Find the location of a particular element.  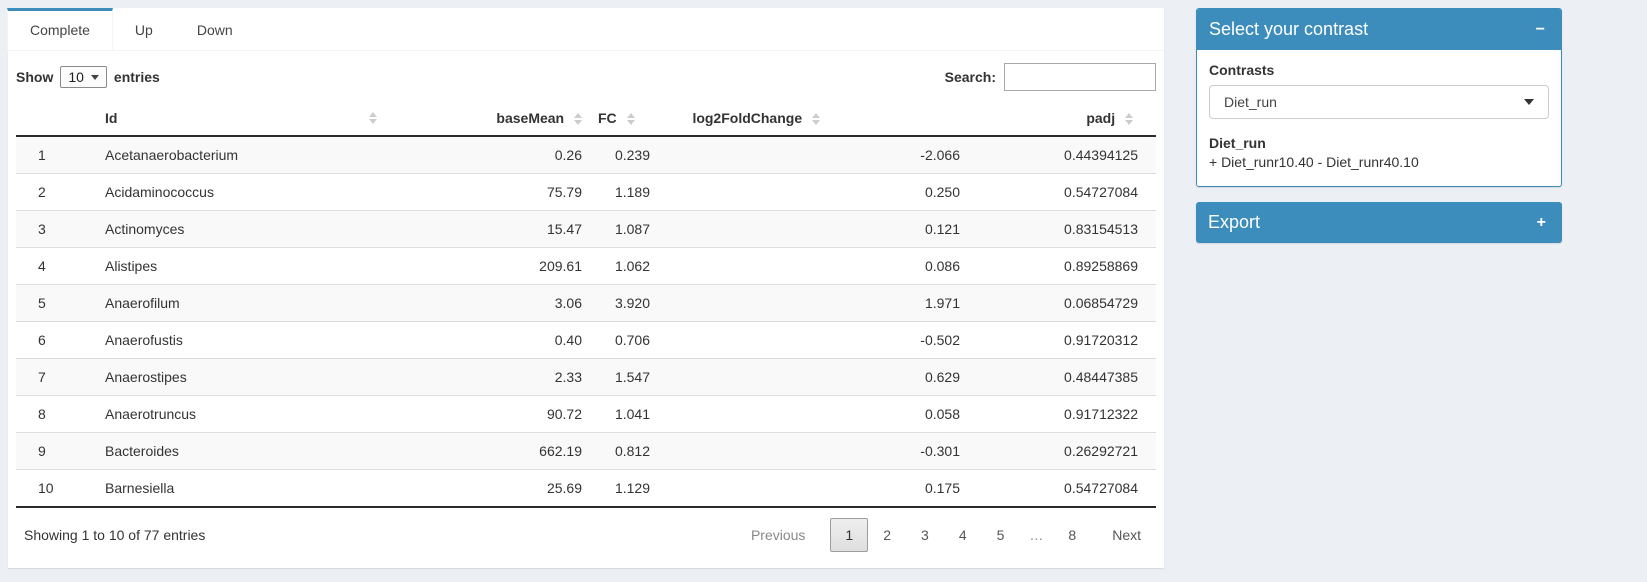

table-row: 9 Bacteroides 662.19 0.812 -0.301 0.26292721 is located at coordinates (586, 451).